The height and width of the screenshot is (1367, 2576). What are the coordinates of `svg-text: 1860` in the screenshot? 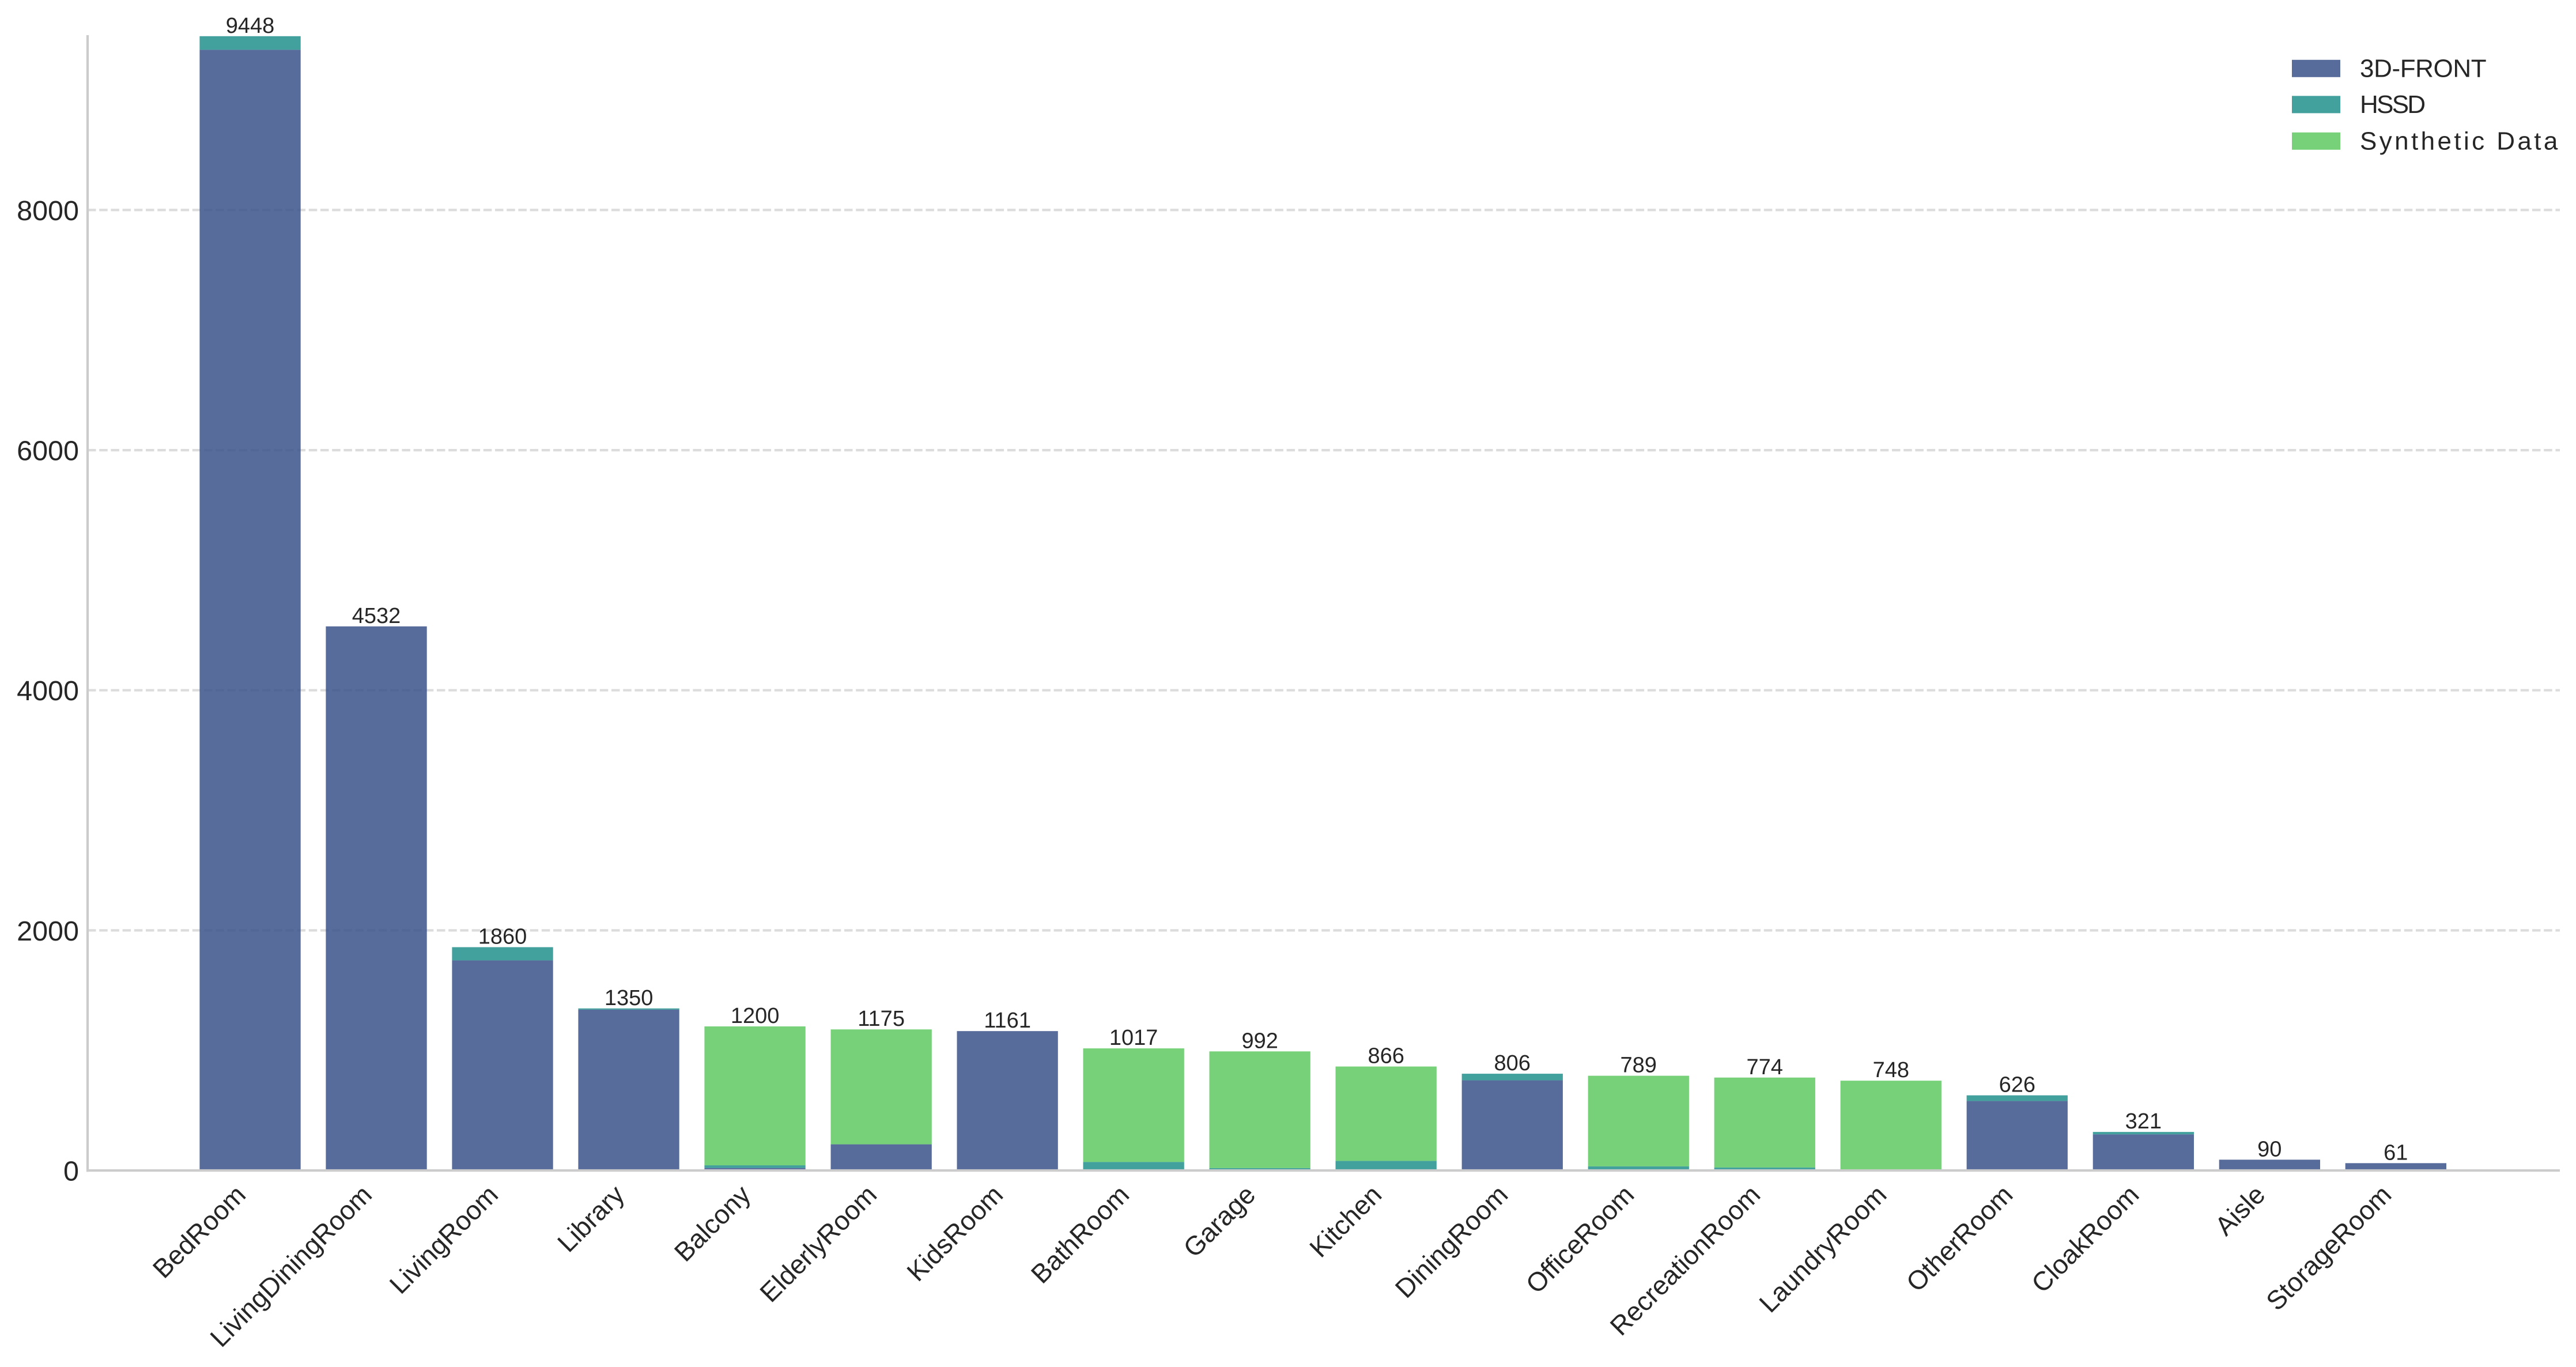 It's located at (503, 937).